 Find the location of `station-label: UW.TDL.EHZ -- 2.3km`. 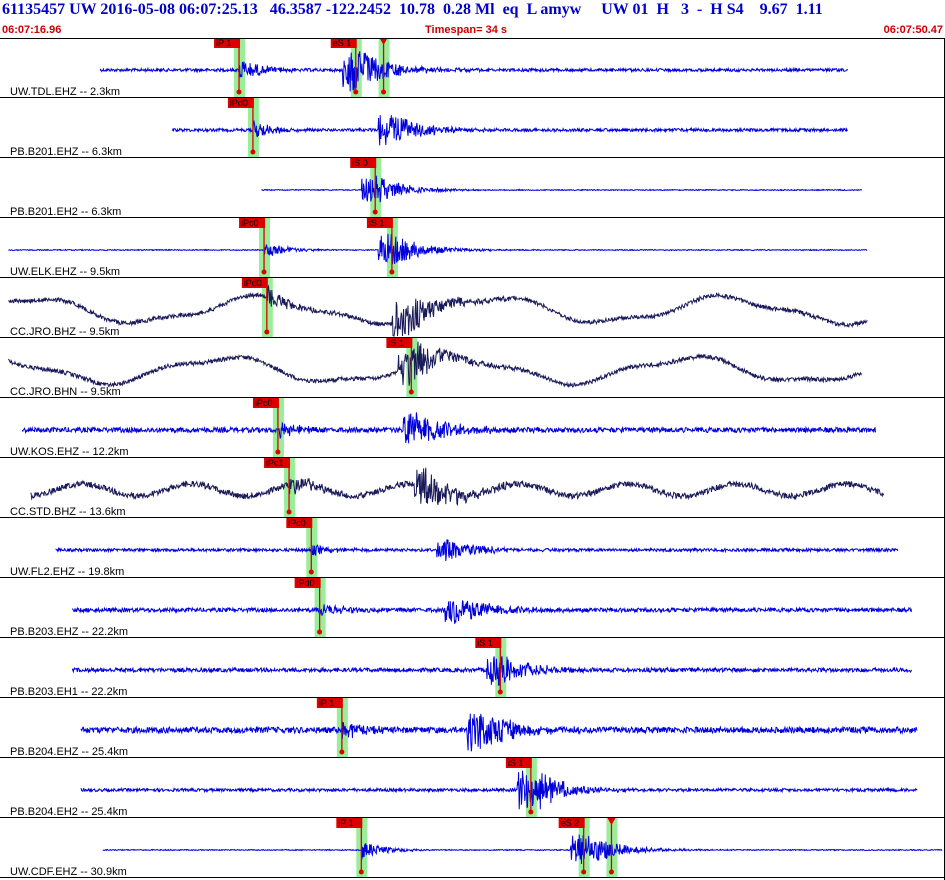

station-label: UW.TDL.EHZ -- 2.3km is located at coordinates (65, 92).